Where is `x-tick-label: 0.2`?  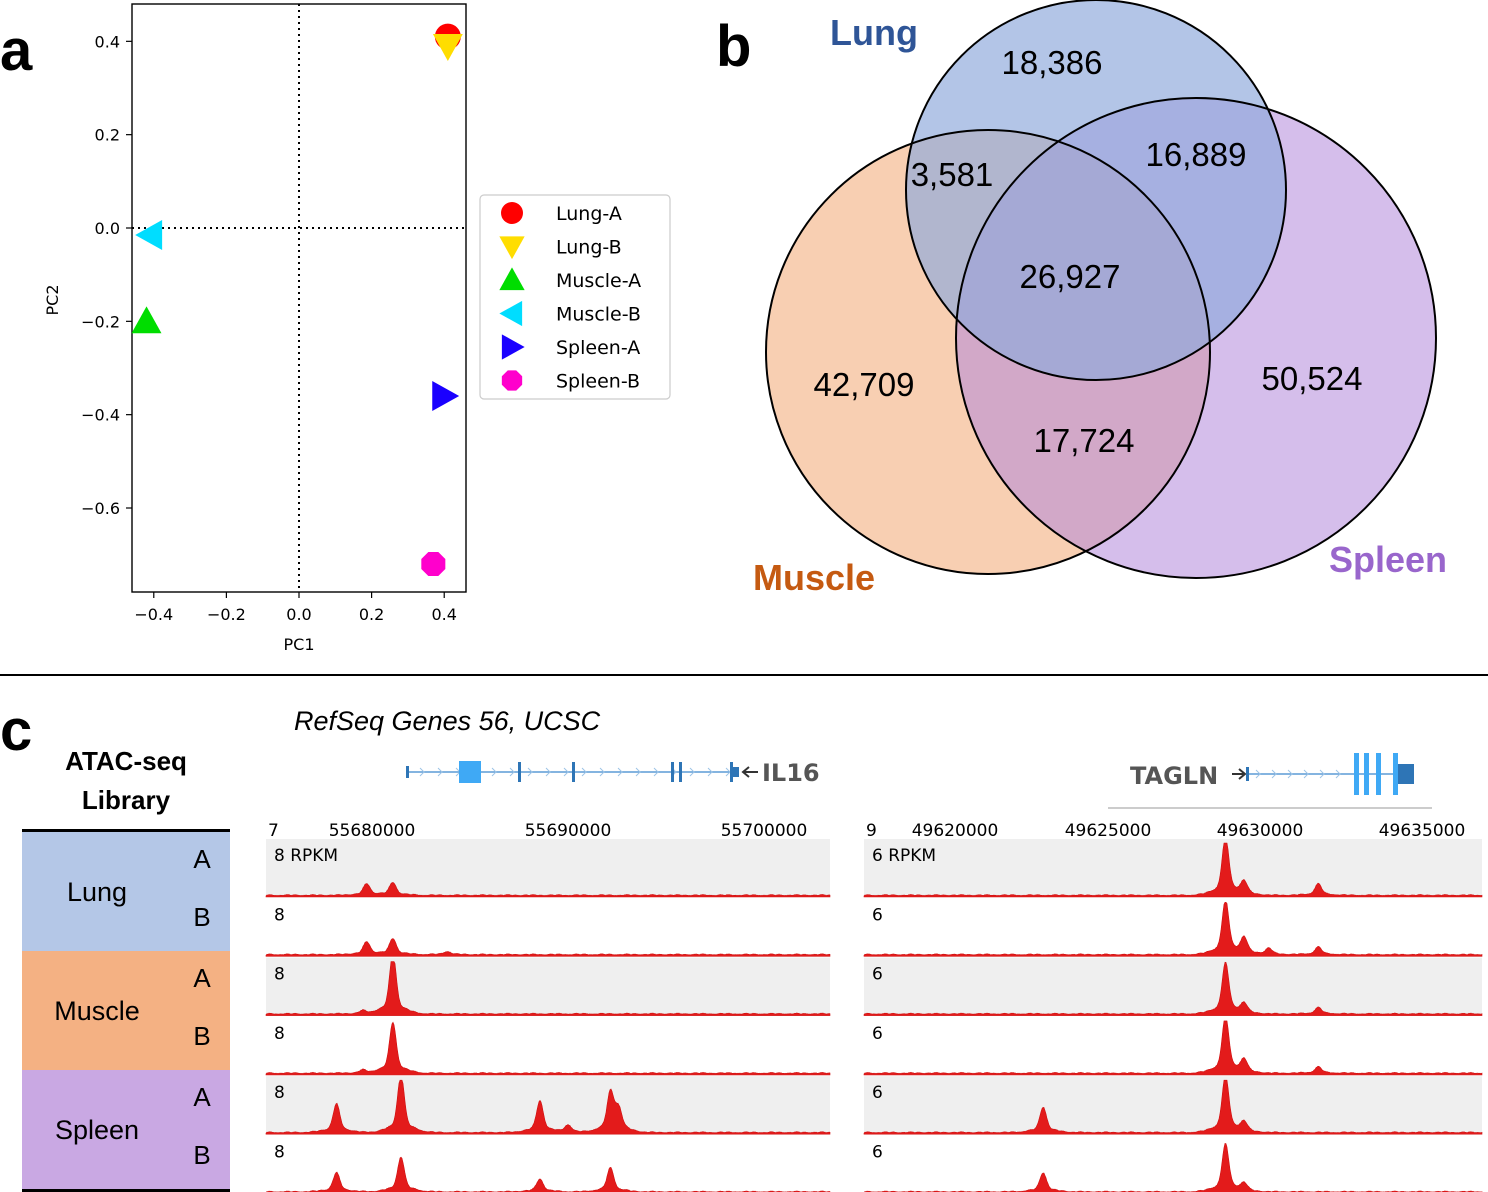 x-tick-label: 0.2 is located at coordinates (371, 614).